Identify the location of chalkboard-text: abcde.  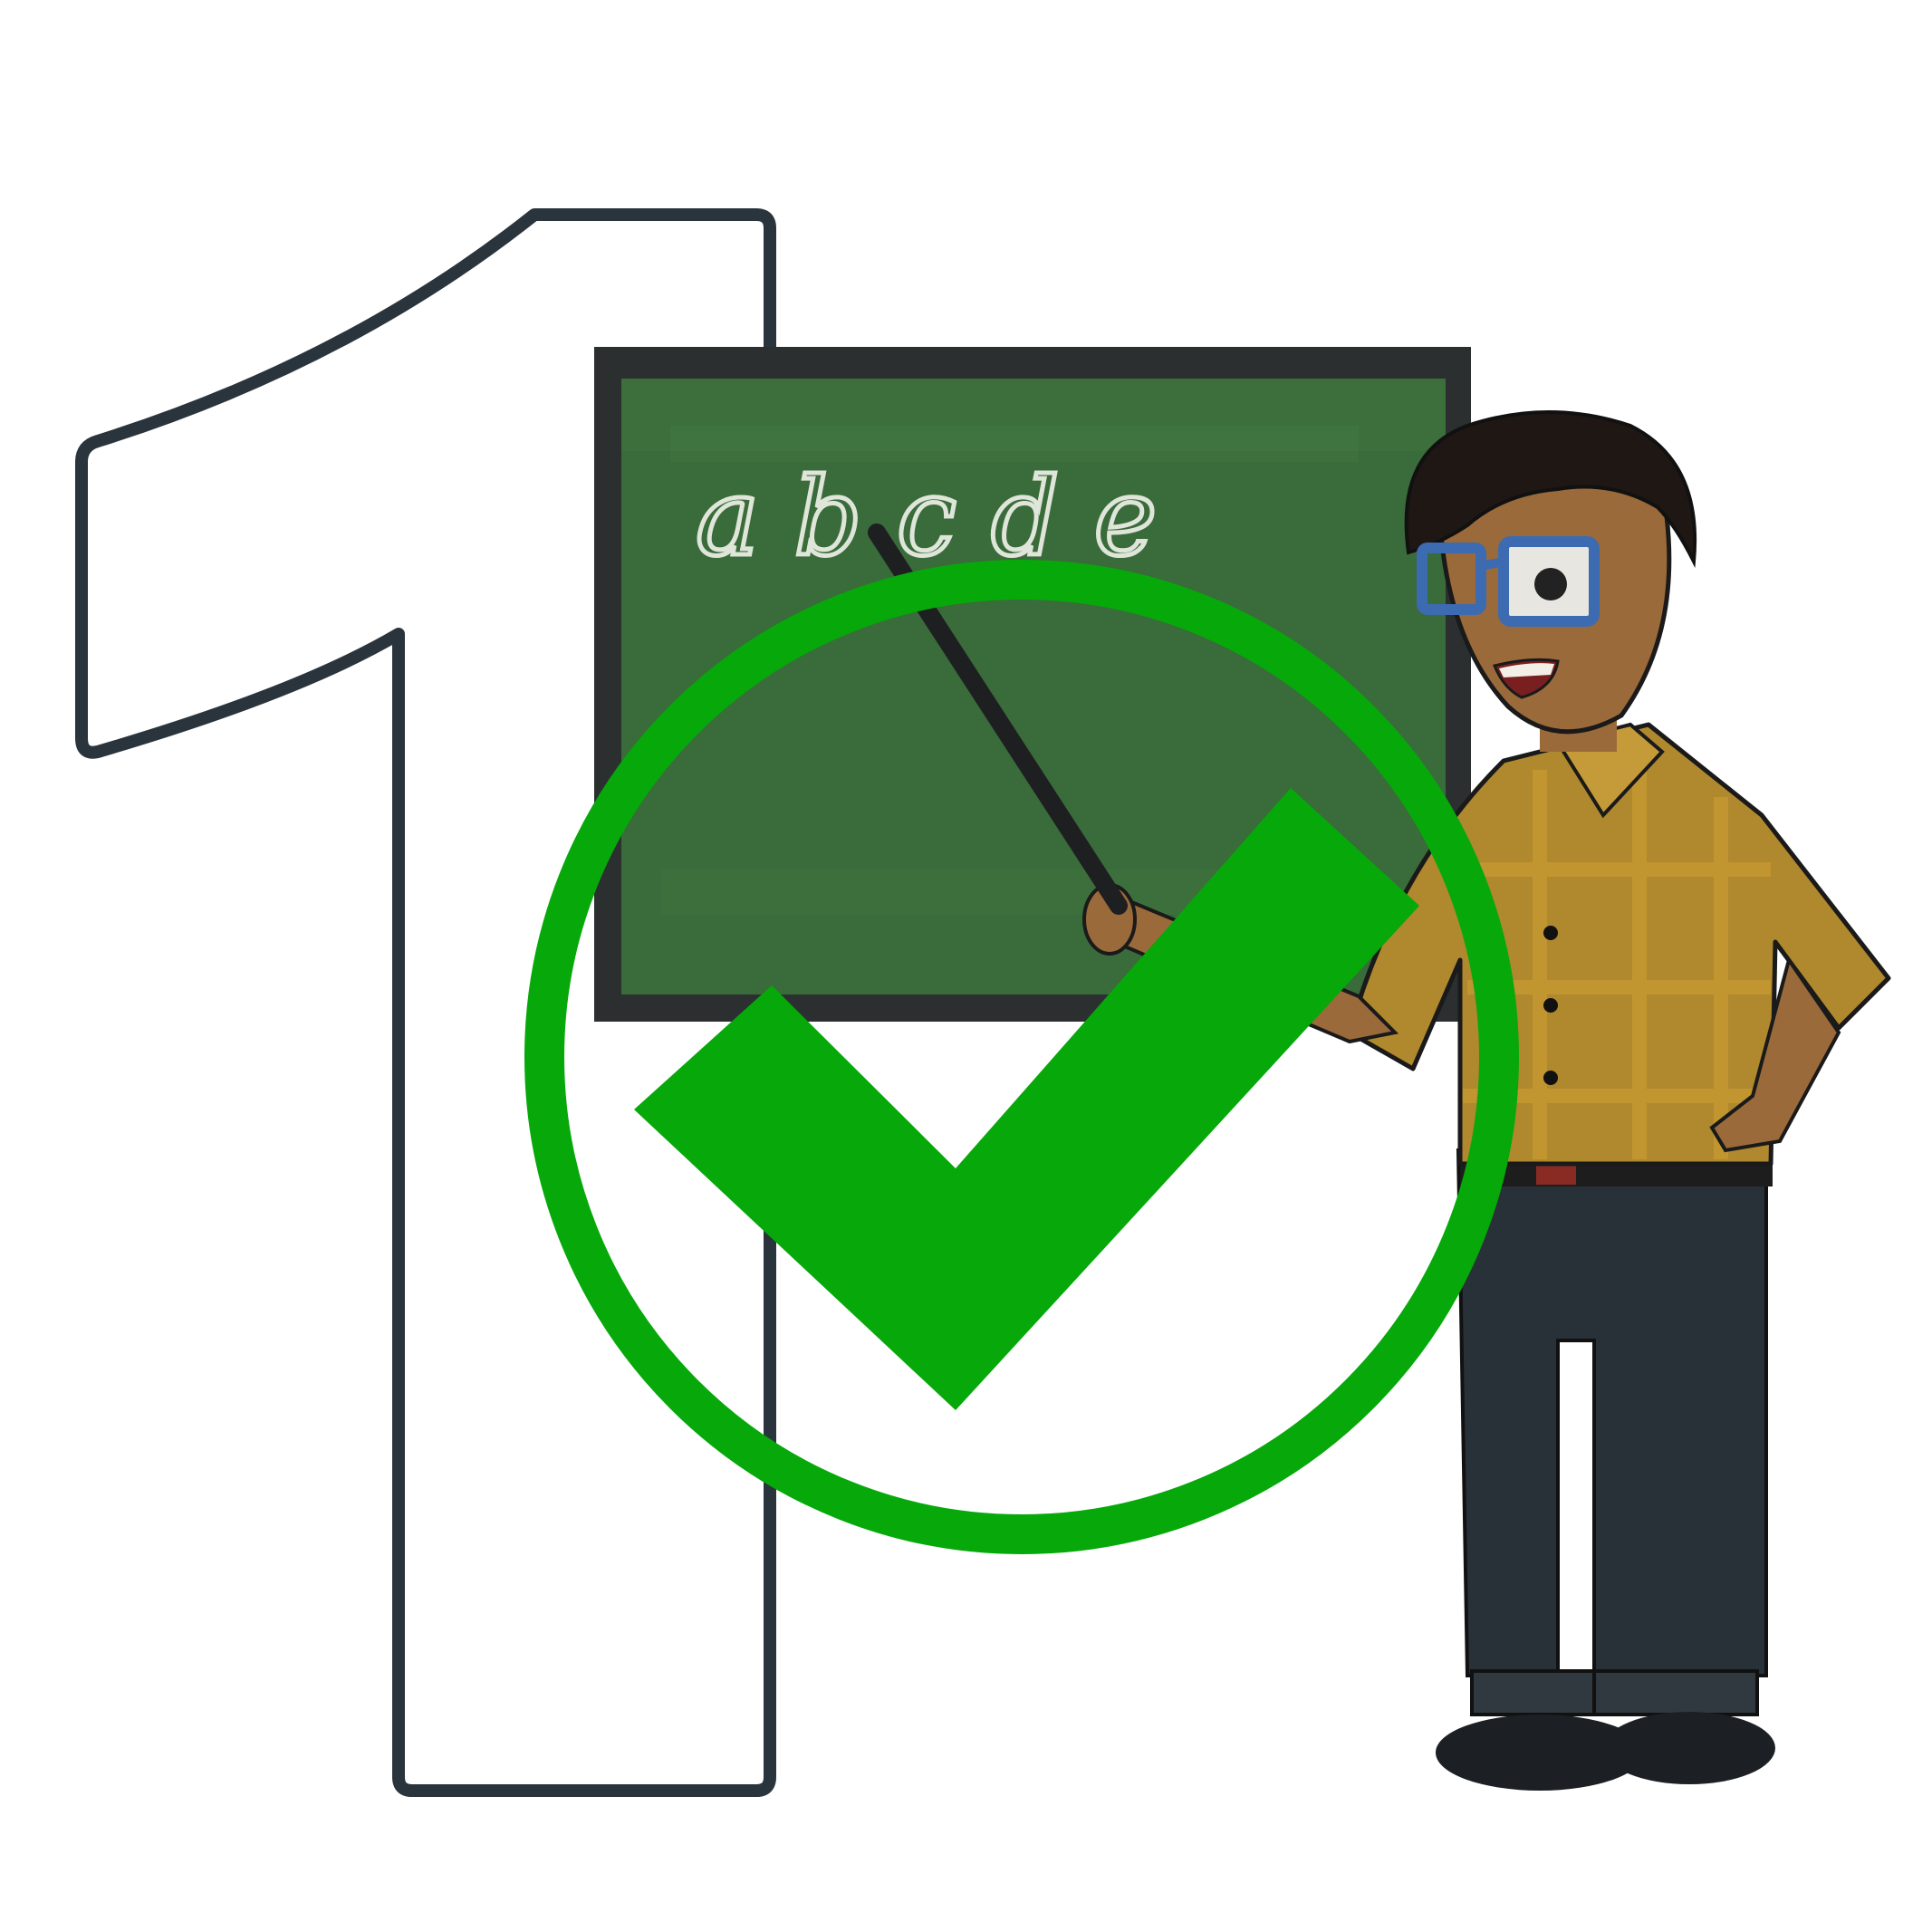
(943, 517).